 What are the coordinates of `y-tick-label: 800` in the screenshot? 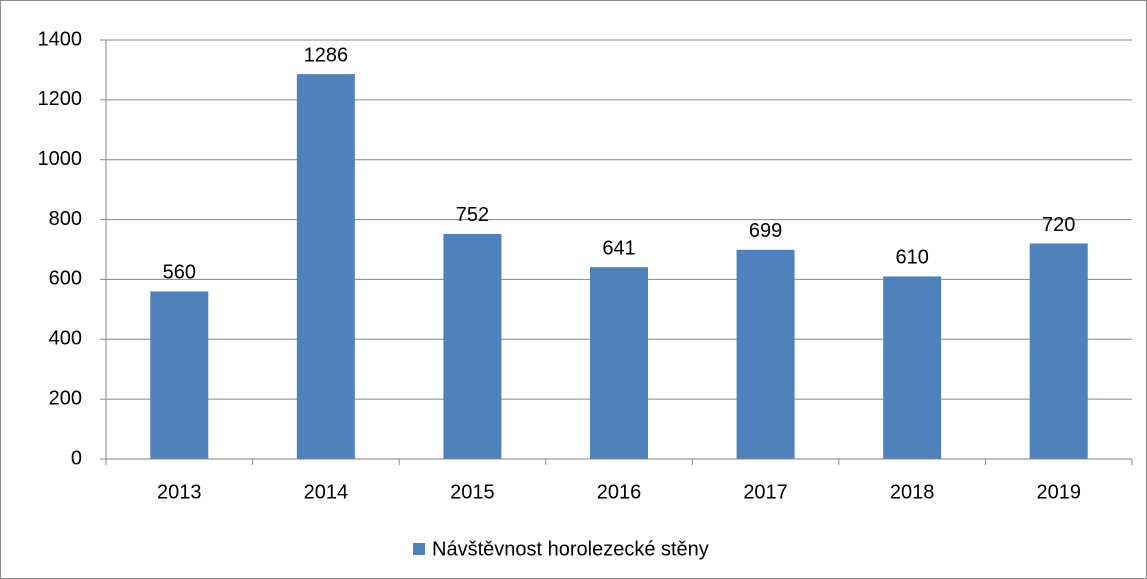 It's located at (65, 219).